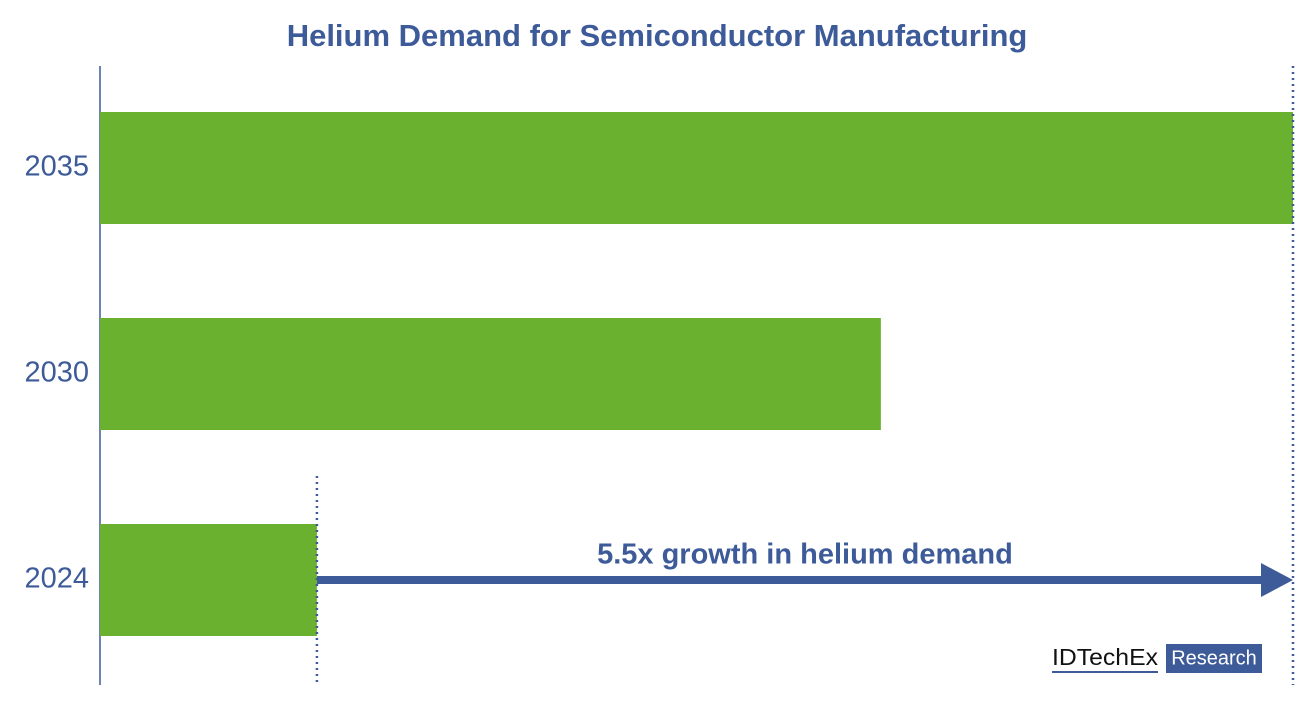 The width and height of the screenshot is (1314, 706). What do you see at coordinates (56, 167) in the screenshot?
I see `y-tick-label: 2035` at bounding box center [56, 167].